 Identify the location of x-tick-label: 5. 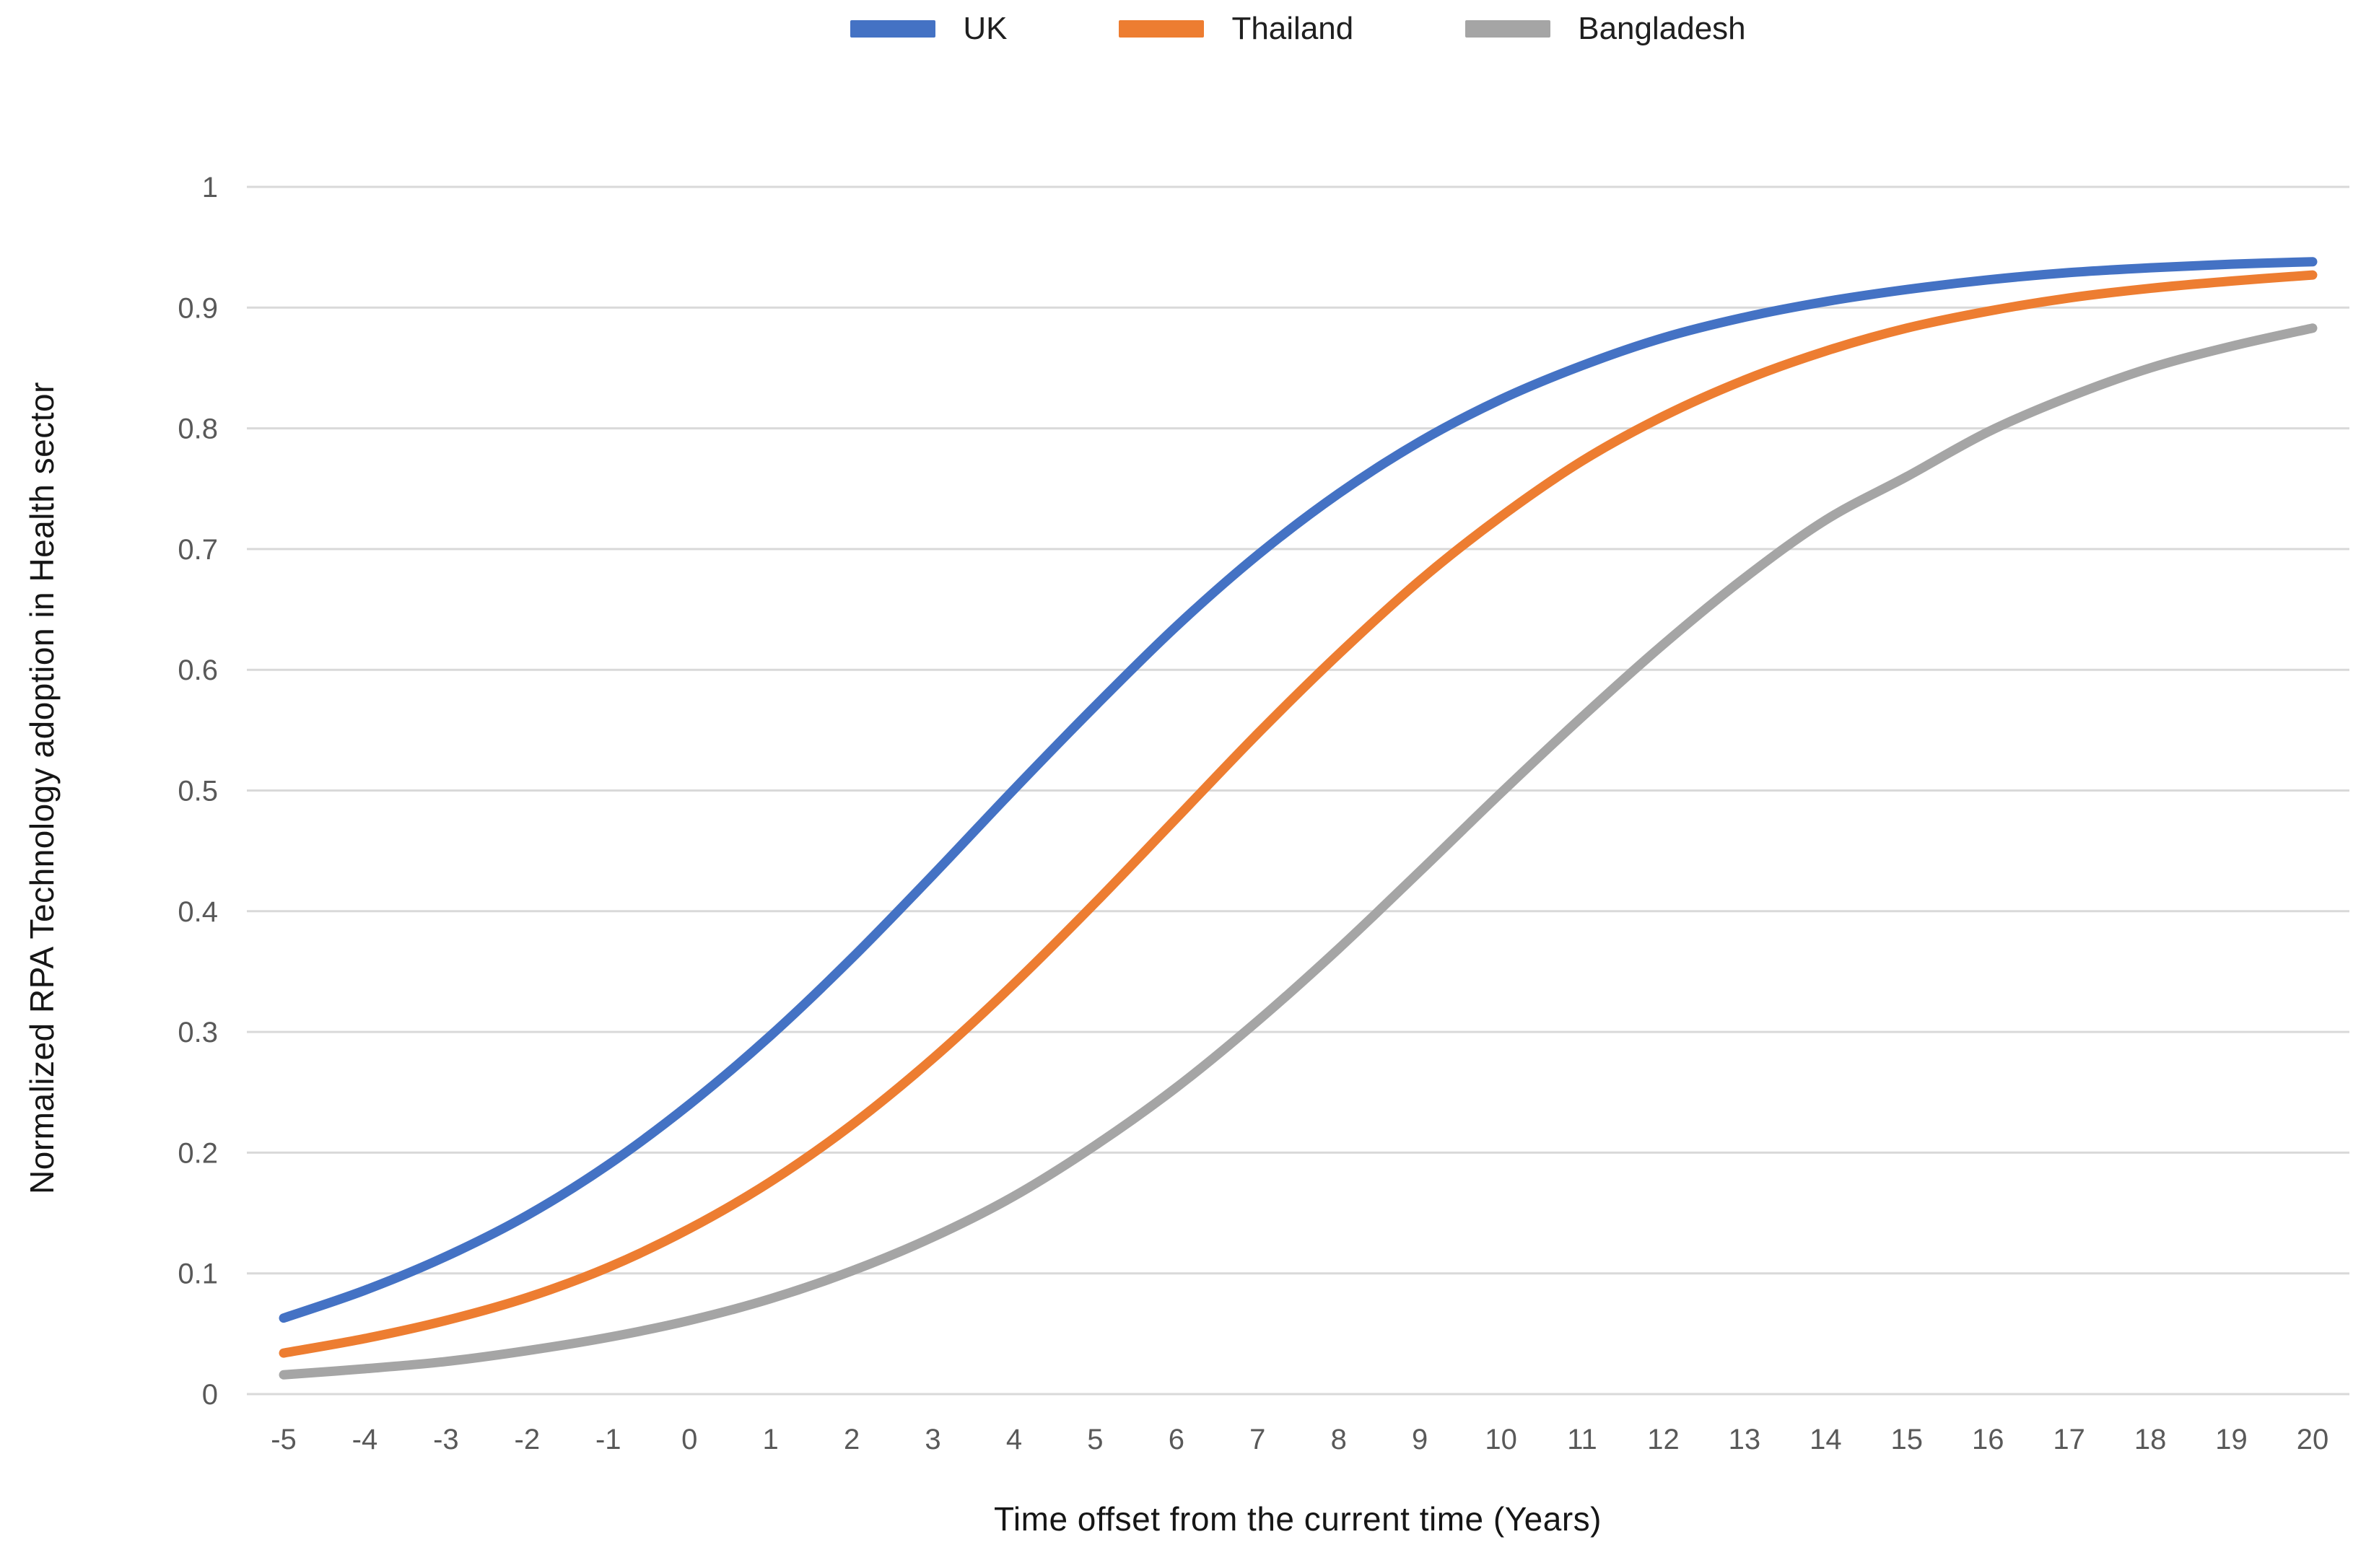
(1095, 1439).